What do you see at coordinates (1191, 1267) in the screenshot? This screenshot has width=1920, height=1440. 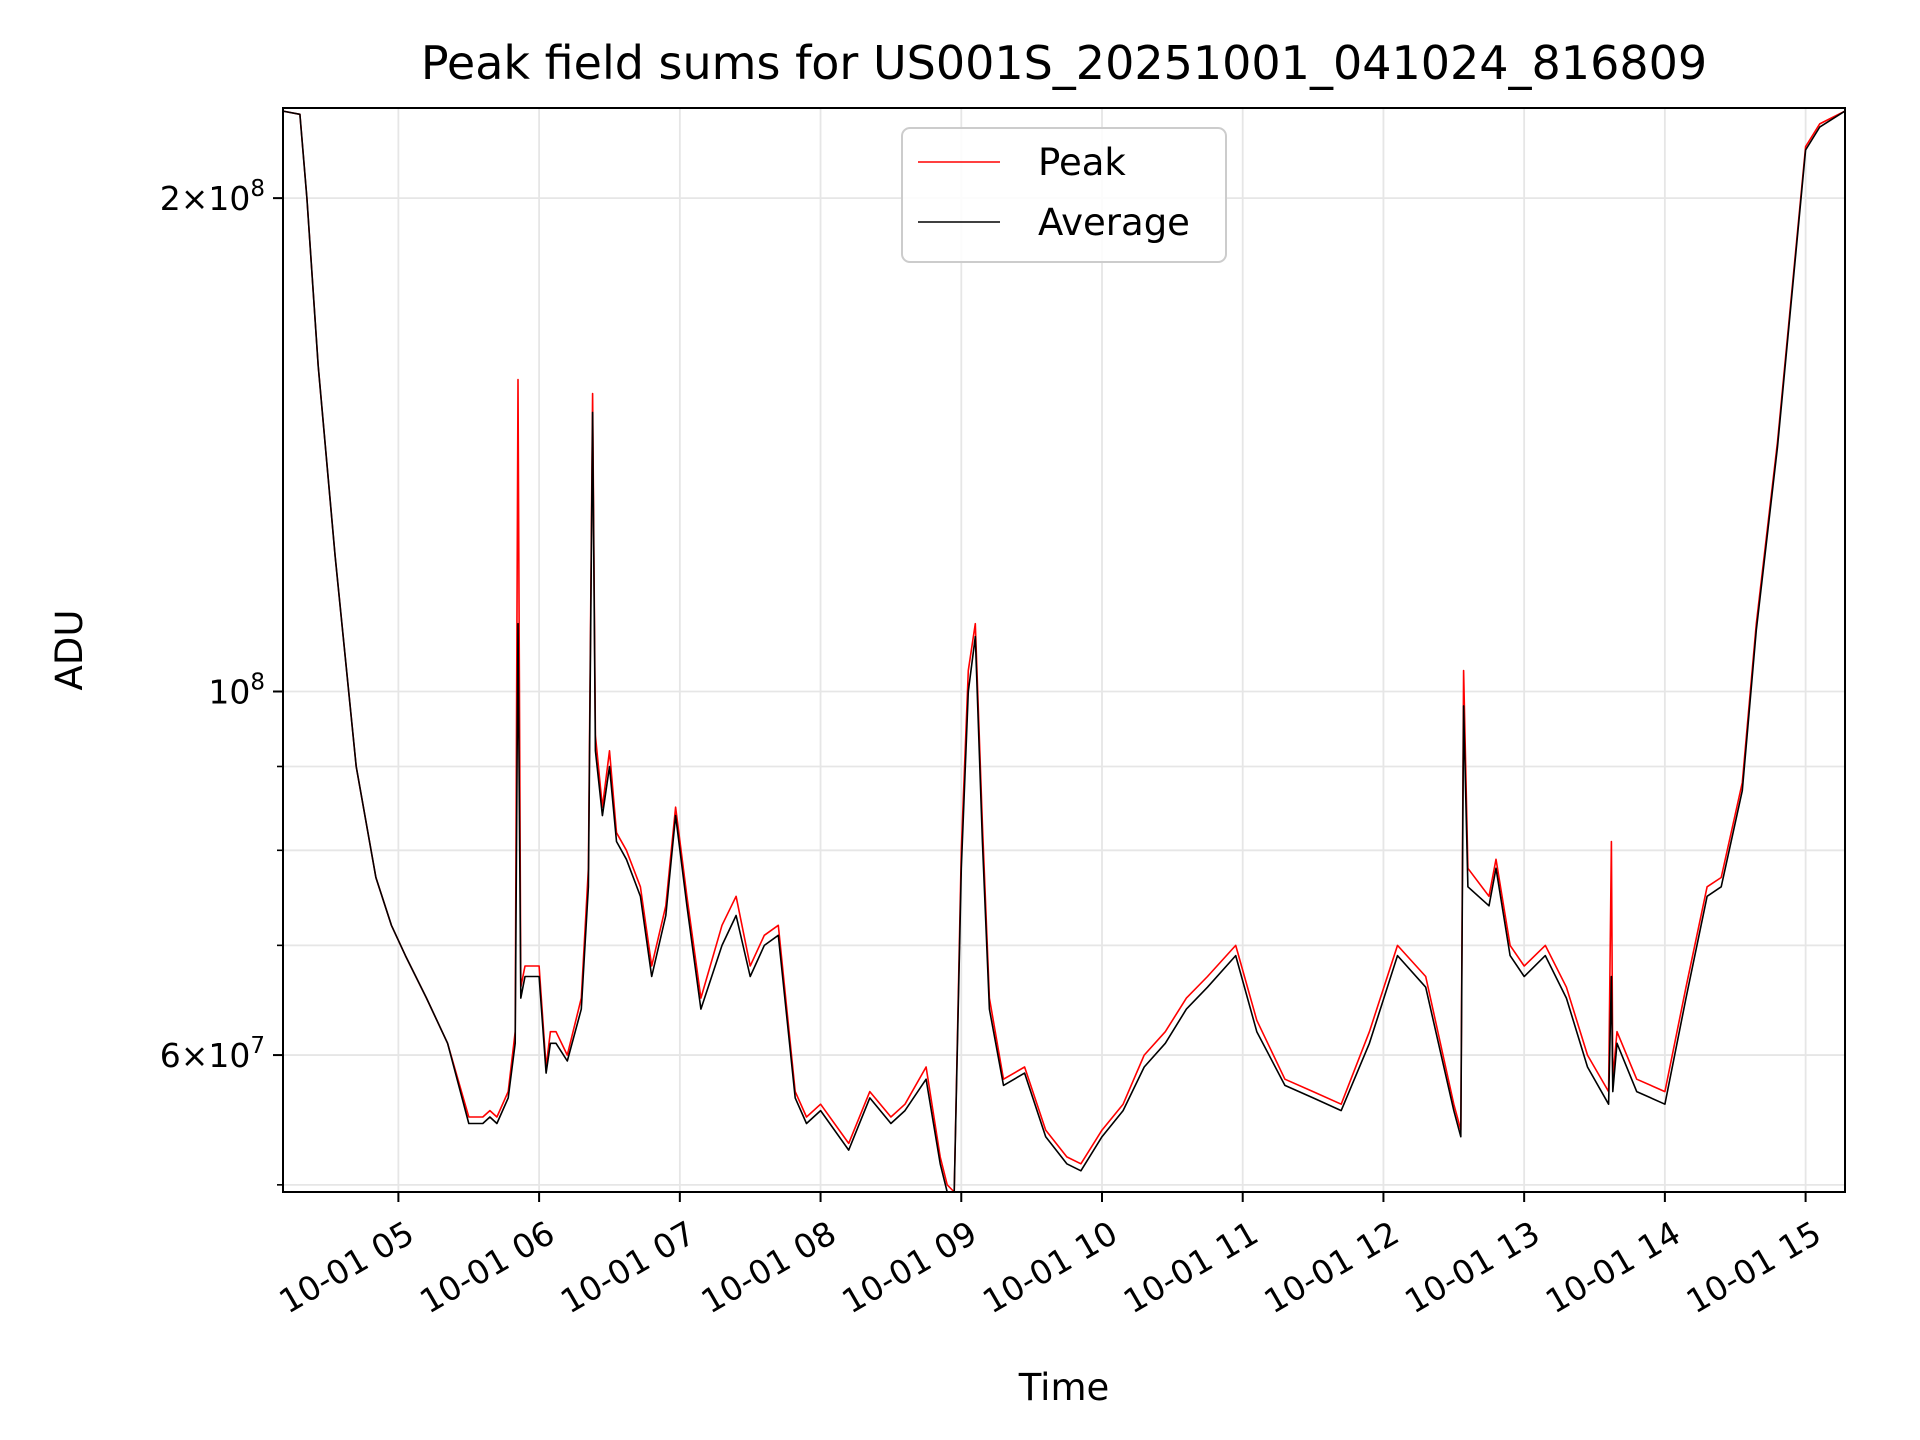 I see `x-tick-label: 10-01 11` at bounding box center [1191, 1267].